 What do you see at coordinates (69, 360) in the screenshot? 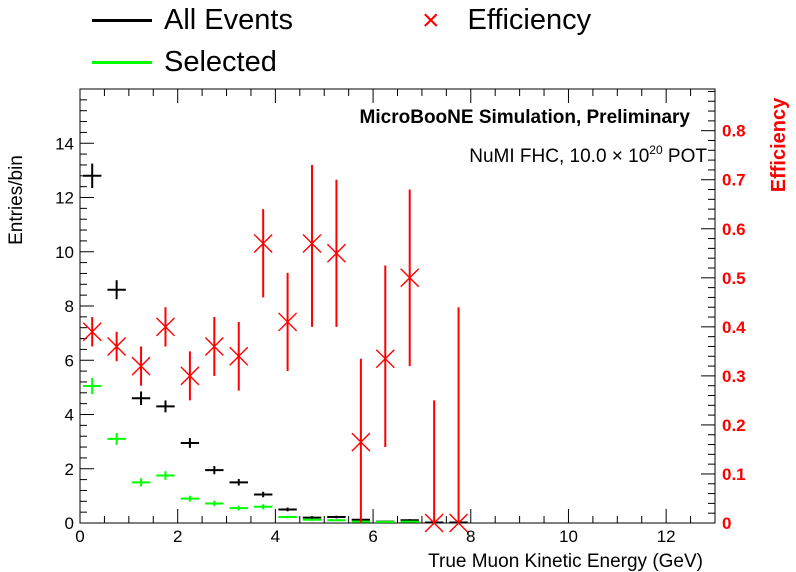
I see `y-tick-label: 6` at bounding box center [69, 360].